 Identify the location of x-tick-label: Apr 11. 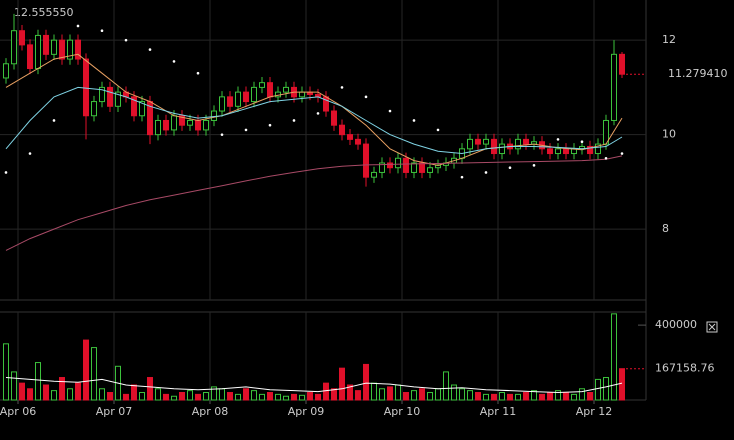
(498, 411).